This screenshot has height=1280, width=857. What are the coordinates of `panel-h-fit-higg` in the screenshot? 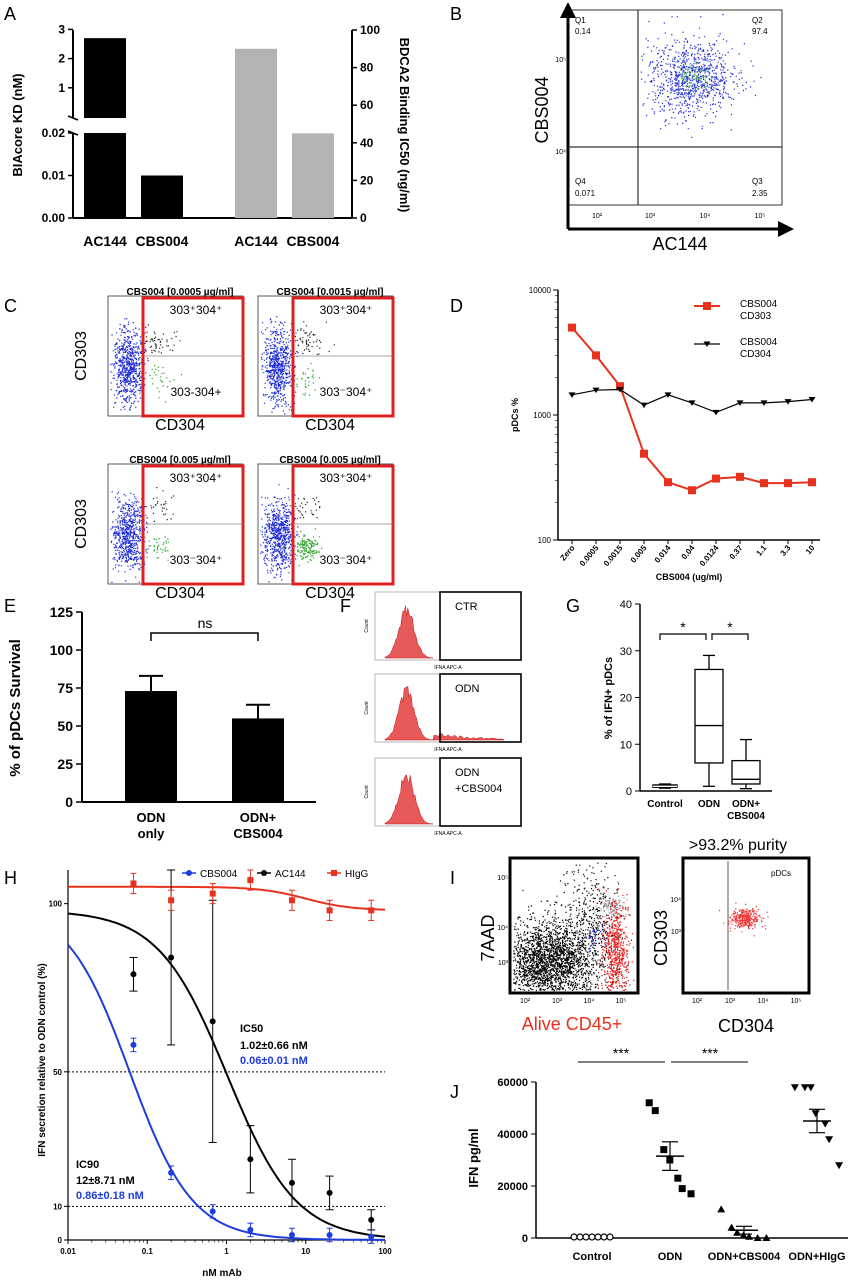 It's located at (226, 898).